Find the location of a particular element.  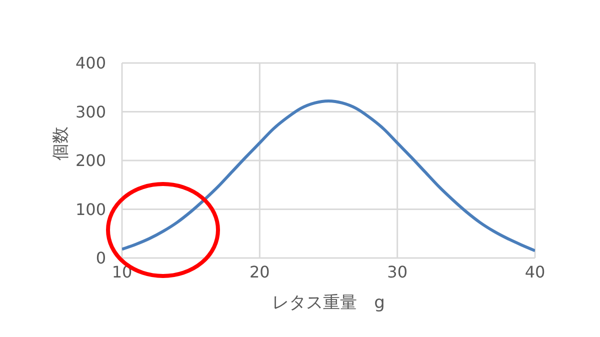

x-tick-label: 30 is located at coordinates (397, 272).